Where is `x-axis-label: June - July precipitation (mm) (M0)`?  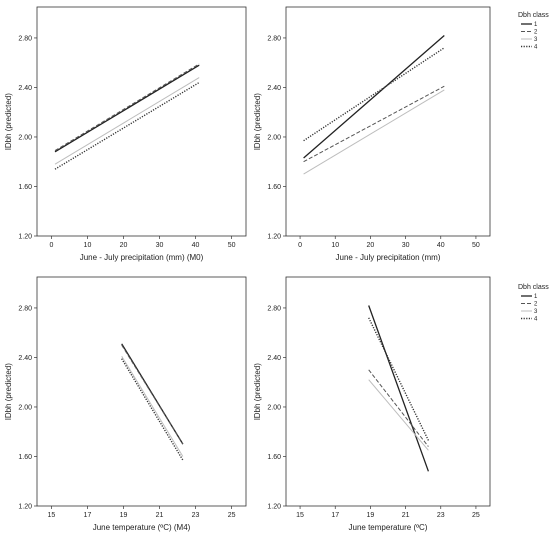
x-axis-label: June - July precipitation (mm) (M0) is located at coordinates (142, 257).